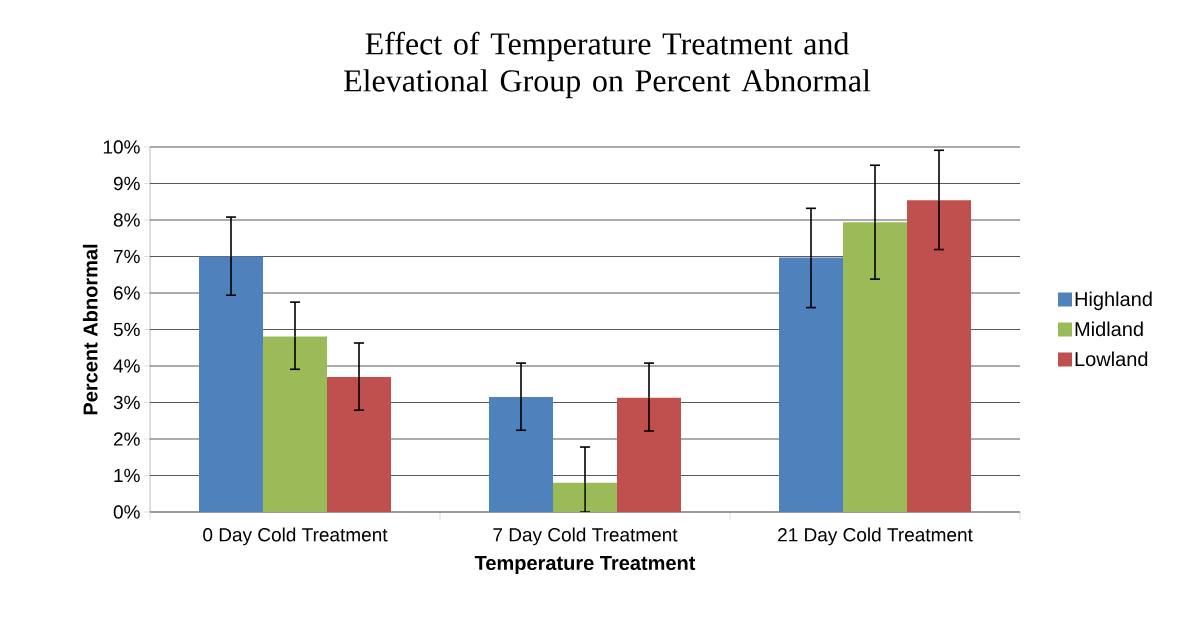 Image resolution: width=1193 pixels, height=629 pixels. Describe the element at coordinates (126, 183) in the screenshot. I see `y-tick-label: 9%` at that location.